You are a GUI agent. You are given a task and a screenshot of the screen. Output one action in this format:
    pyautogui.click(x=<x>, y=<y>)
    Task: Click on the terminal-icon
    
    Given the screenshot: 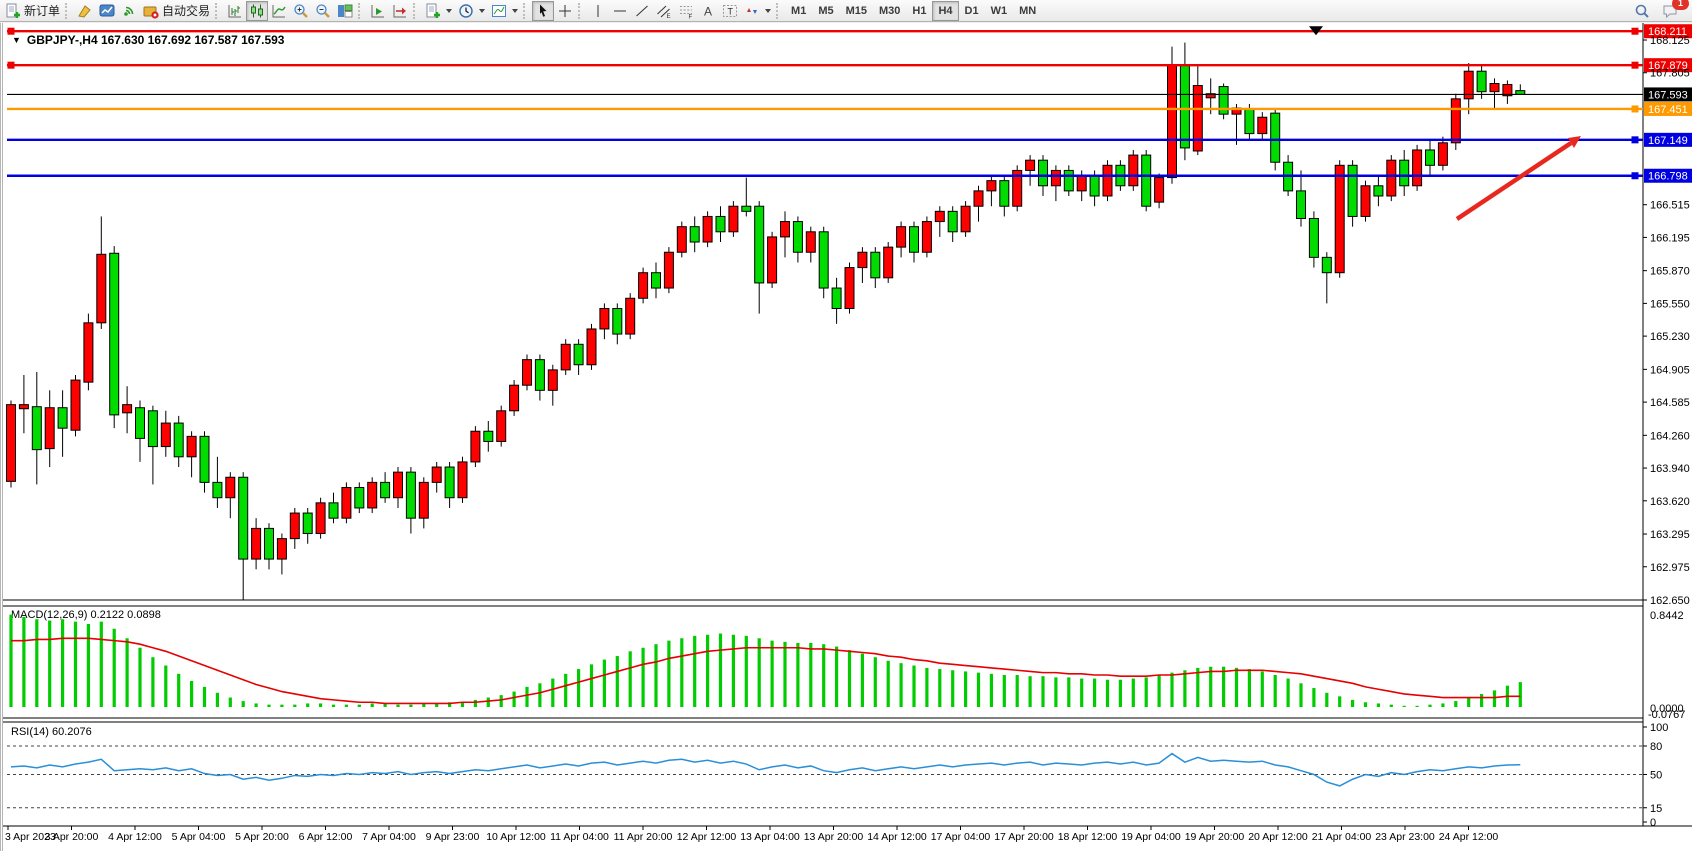 What is the action you would take?
    pyautogui.click(x=107, y=11)
    